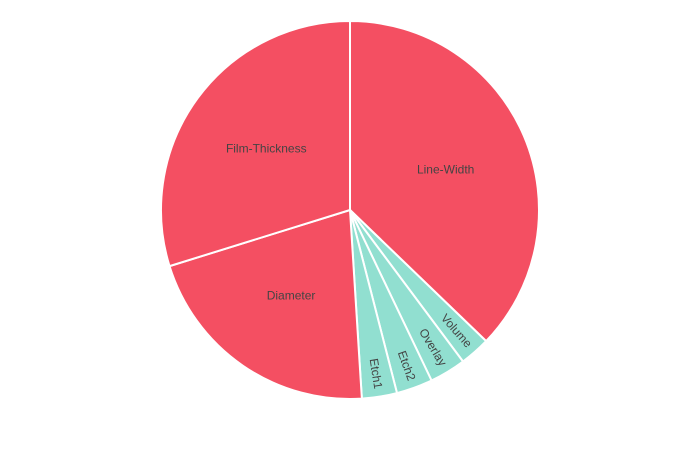  Describe the element at coordinates (376, 373) in the screenshot. I see `slice-label-etch1: Etch1` at that location.